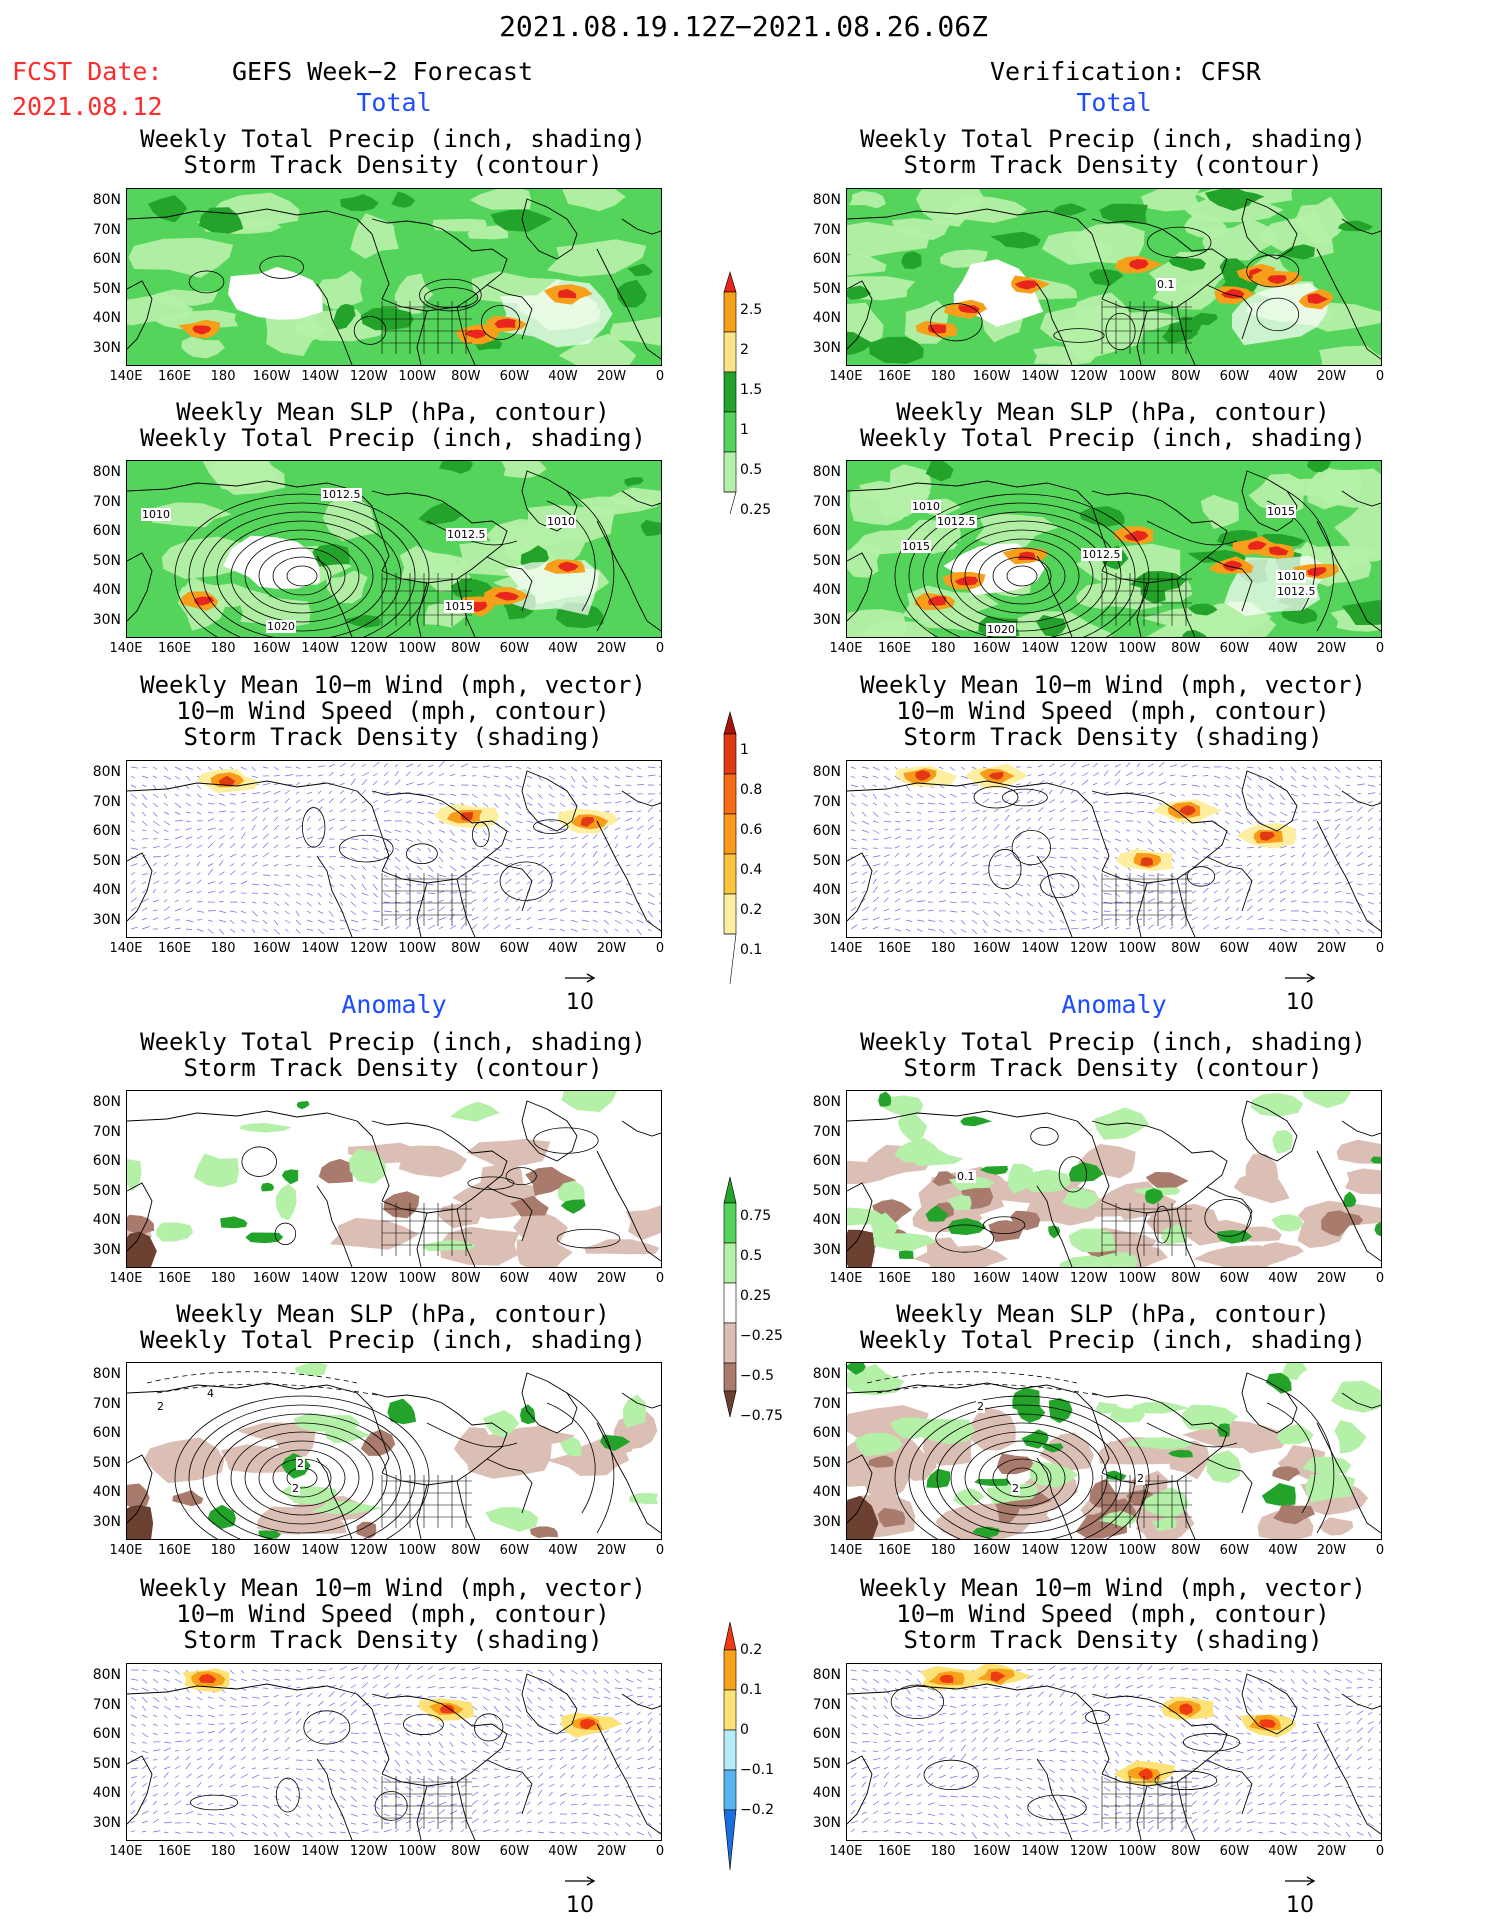 This screenshot has height=1925, width=1487. Describe the element at coordinates (660, 1550) in the screenshot. I see `lon-tick-label: 0` at that location.